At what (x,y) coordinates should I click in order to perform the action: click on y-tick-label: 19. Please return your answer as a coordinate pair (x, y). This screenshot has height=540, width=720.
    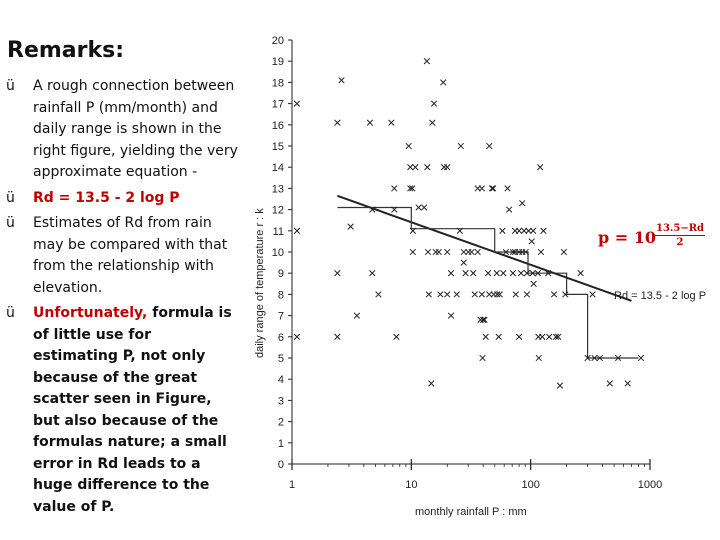
    Looking at the image, I should click on (278, 62).